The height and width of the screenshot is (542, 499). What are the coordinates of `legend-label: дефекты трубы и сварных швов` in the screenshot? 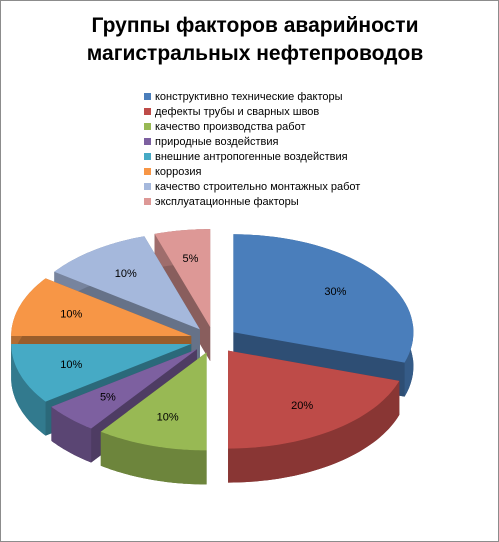 It's located at (237, 112).